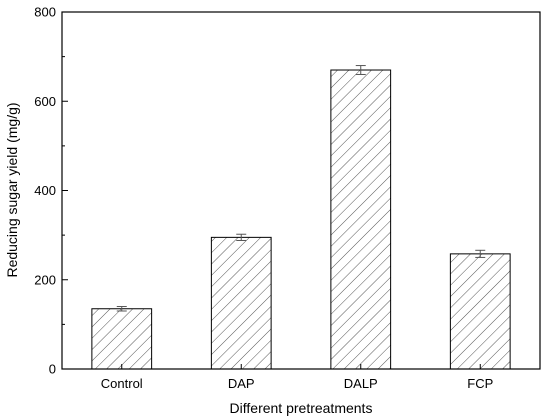  I want to click on x-axis-label: Different pretreatments, so click(301, 408).